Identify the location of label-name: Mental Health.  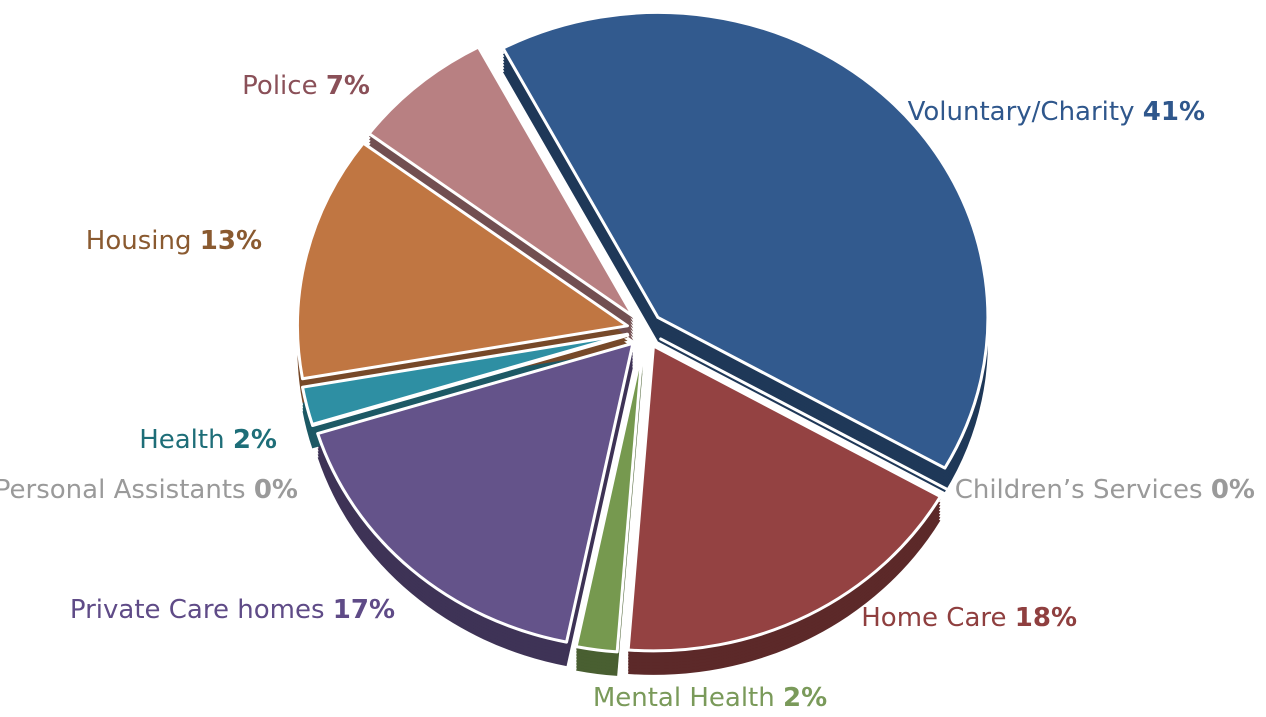
(684, 698).